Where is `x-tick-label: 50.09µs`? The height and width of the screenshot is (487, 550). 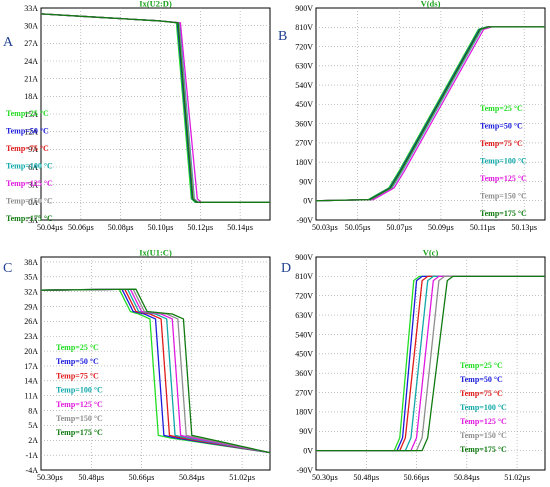
x-tick-label: 50.09µs is located at coordinates (441, 227).